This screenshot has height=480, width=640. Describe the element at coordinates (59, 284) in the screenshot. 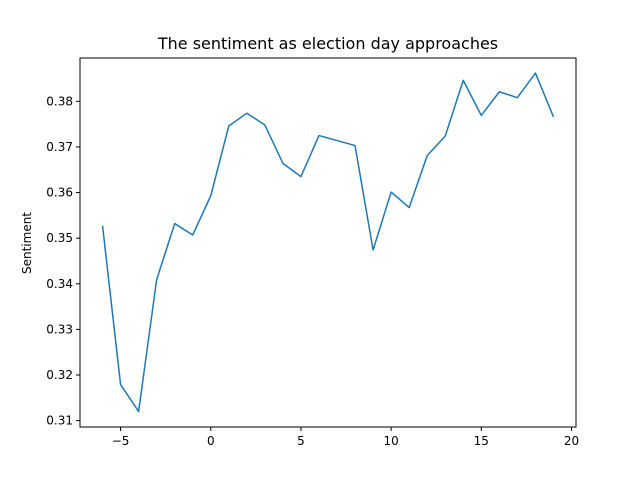

I see `y-tick-label: 0.34` at that location.